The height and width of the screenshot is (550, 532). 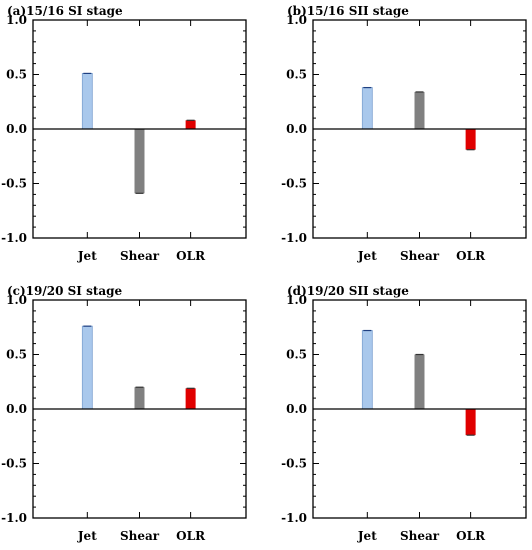 I want to click on chart-title: (c)19/20 SI stage, so click(x=65, y=291).